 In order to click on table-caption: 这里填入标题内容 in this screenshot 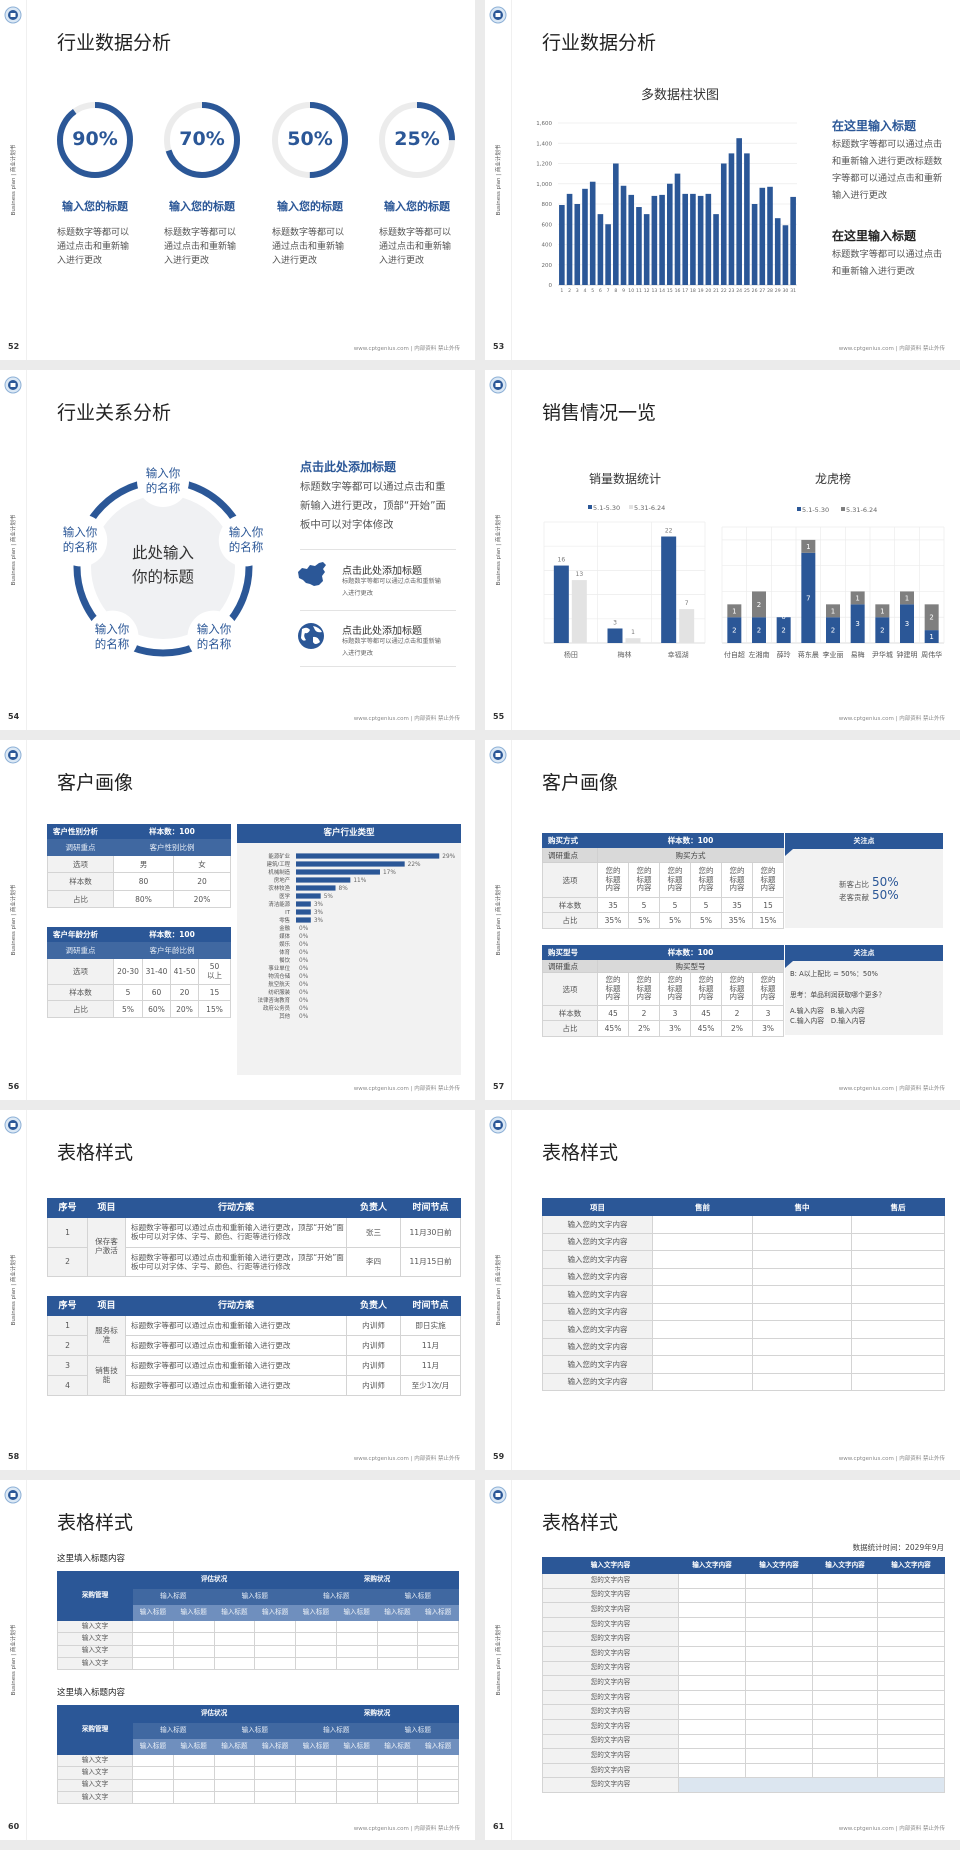, I will do `click(91, 1693)`.